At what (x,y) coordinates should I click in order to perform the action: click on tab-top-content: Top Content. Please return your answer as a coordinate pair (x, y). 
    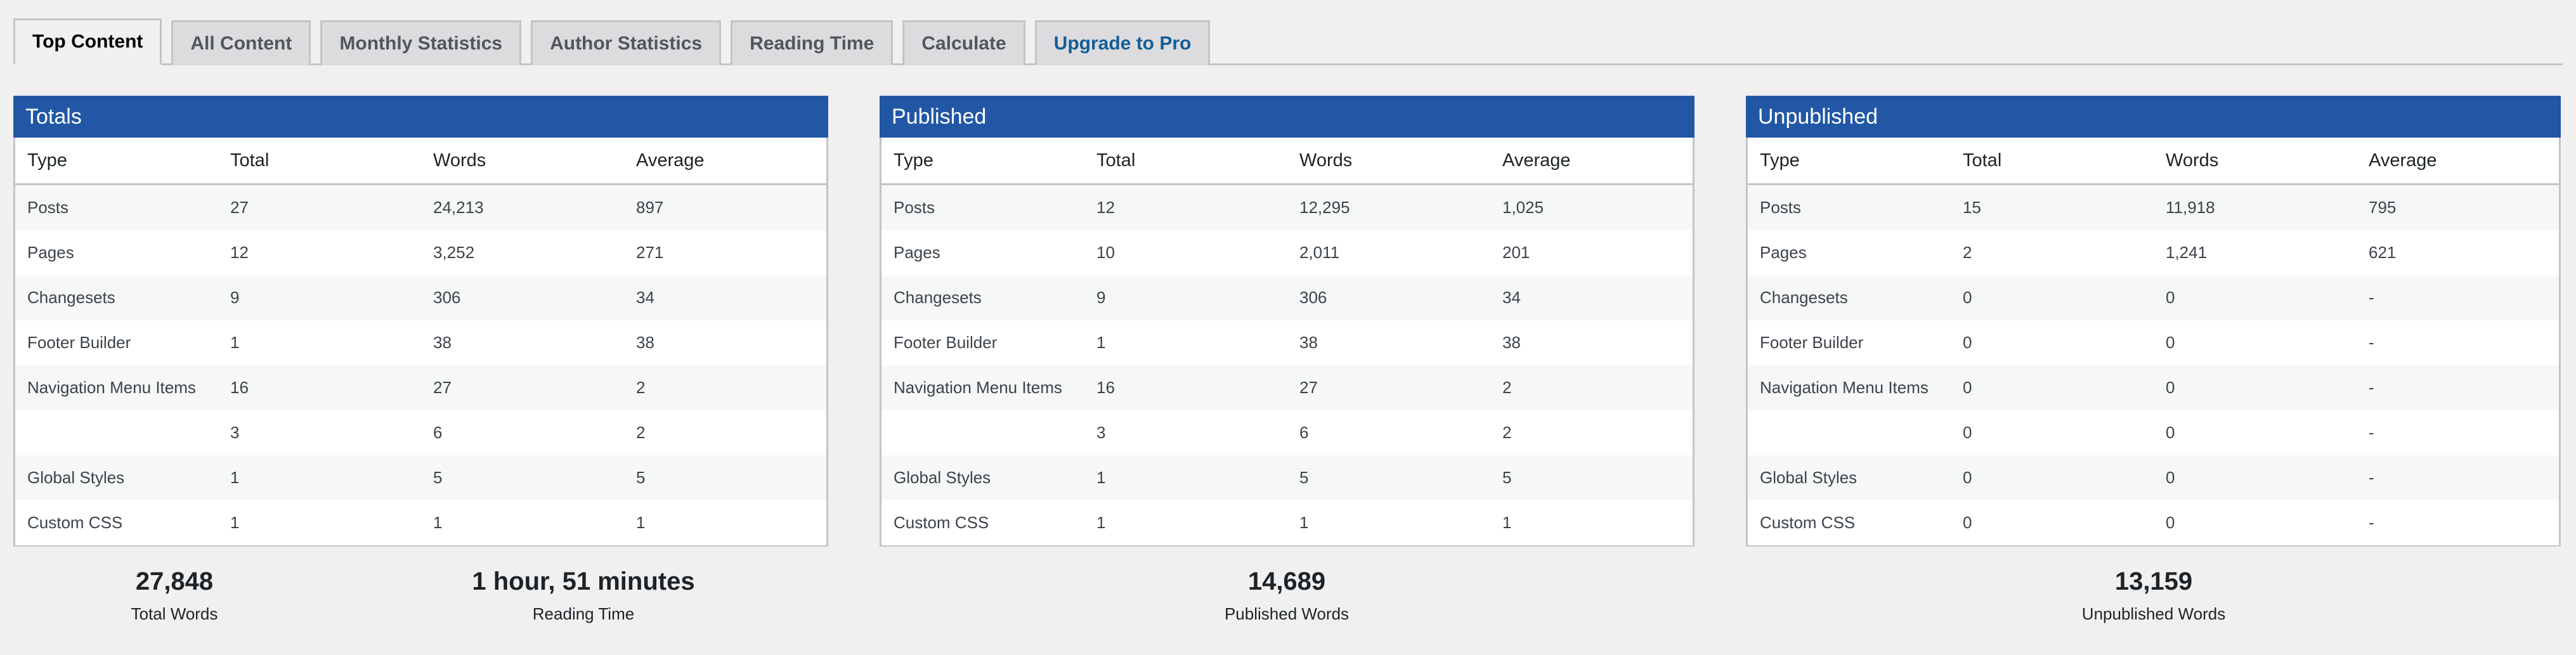
    Looking at the image, I should click on (87, 41).